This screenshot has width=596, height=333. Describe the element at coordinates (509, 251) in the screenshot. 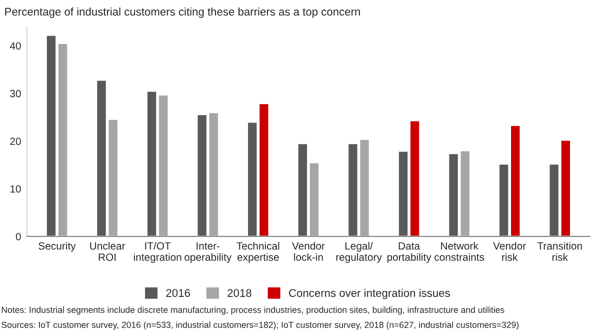

I see `x-tick-label: Vendor risk` at that location.